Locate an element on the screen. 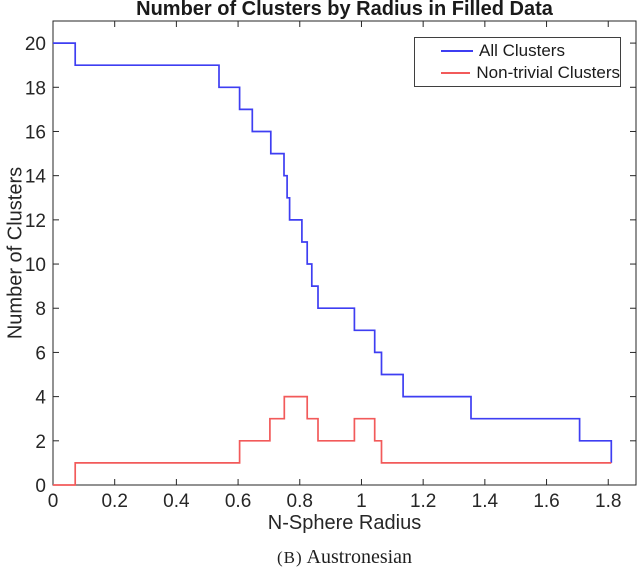  caption-label: (B) is located at coordinates (289, 557).